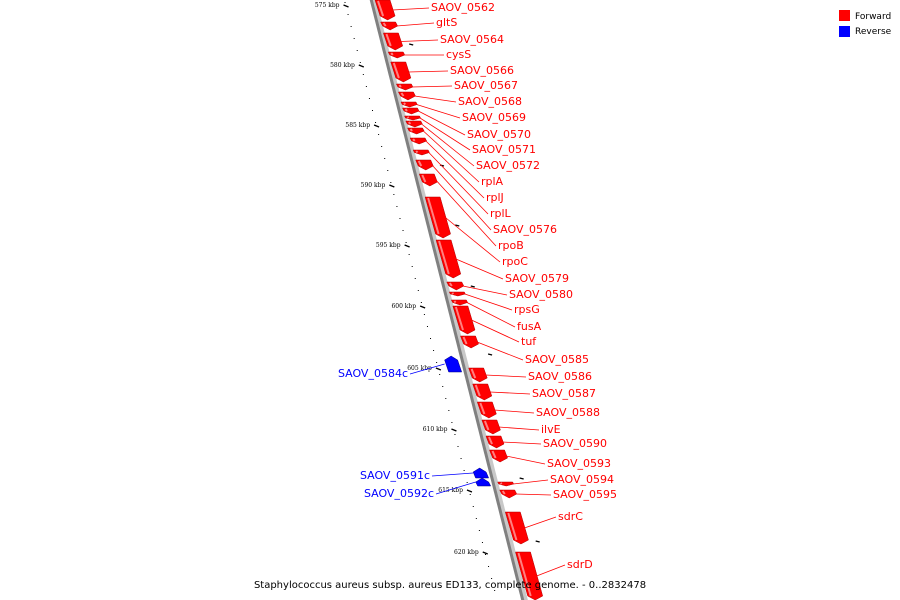  What do you see at coordinates (525, 229) in the screenshot?
I see `gene-label-forward: SAOV_0576` at bounding box center [525, 229].